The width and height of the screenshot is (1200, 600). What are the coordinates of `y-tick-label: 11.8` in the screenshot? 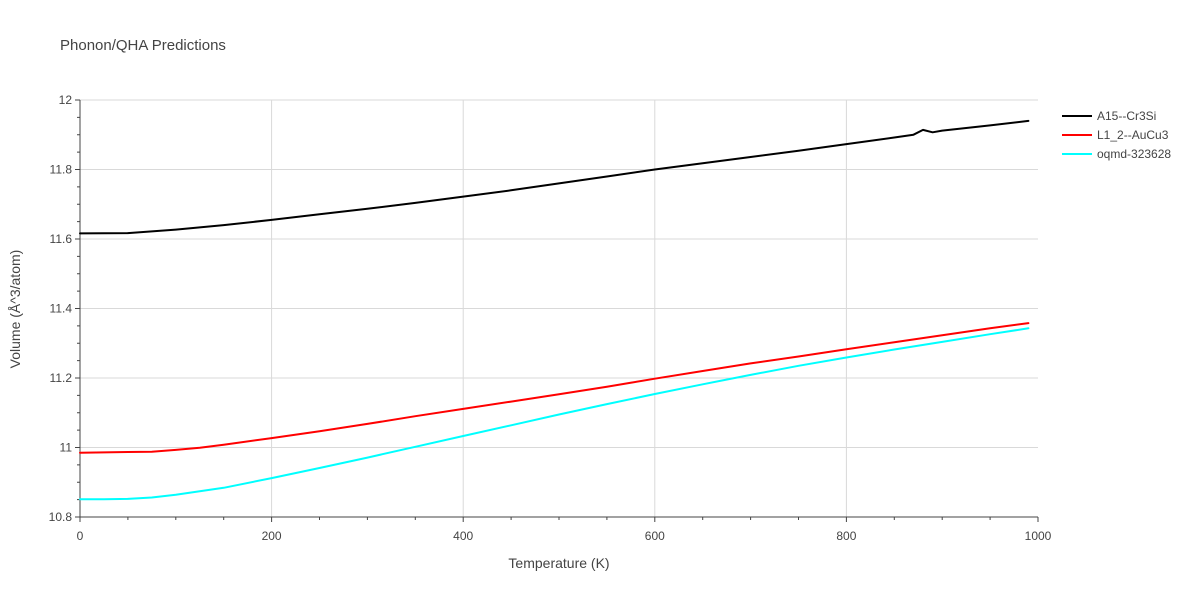 It's located at (61, 170).